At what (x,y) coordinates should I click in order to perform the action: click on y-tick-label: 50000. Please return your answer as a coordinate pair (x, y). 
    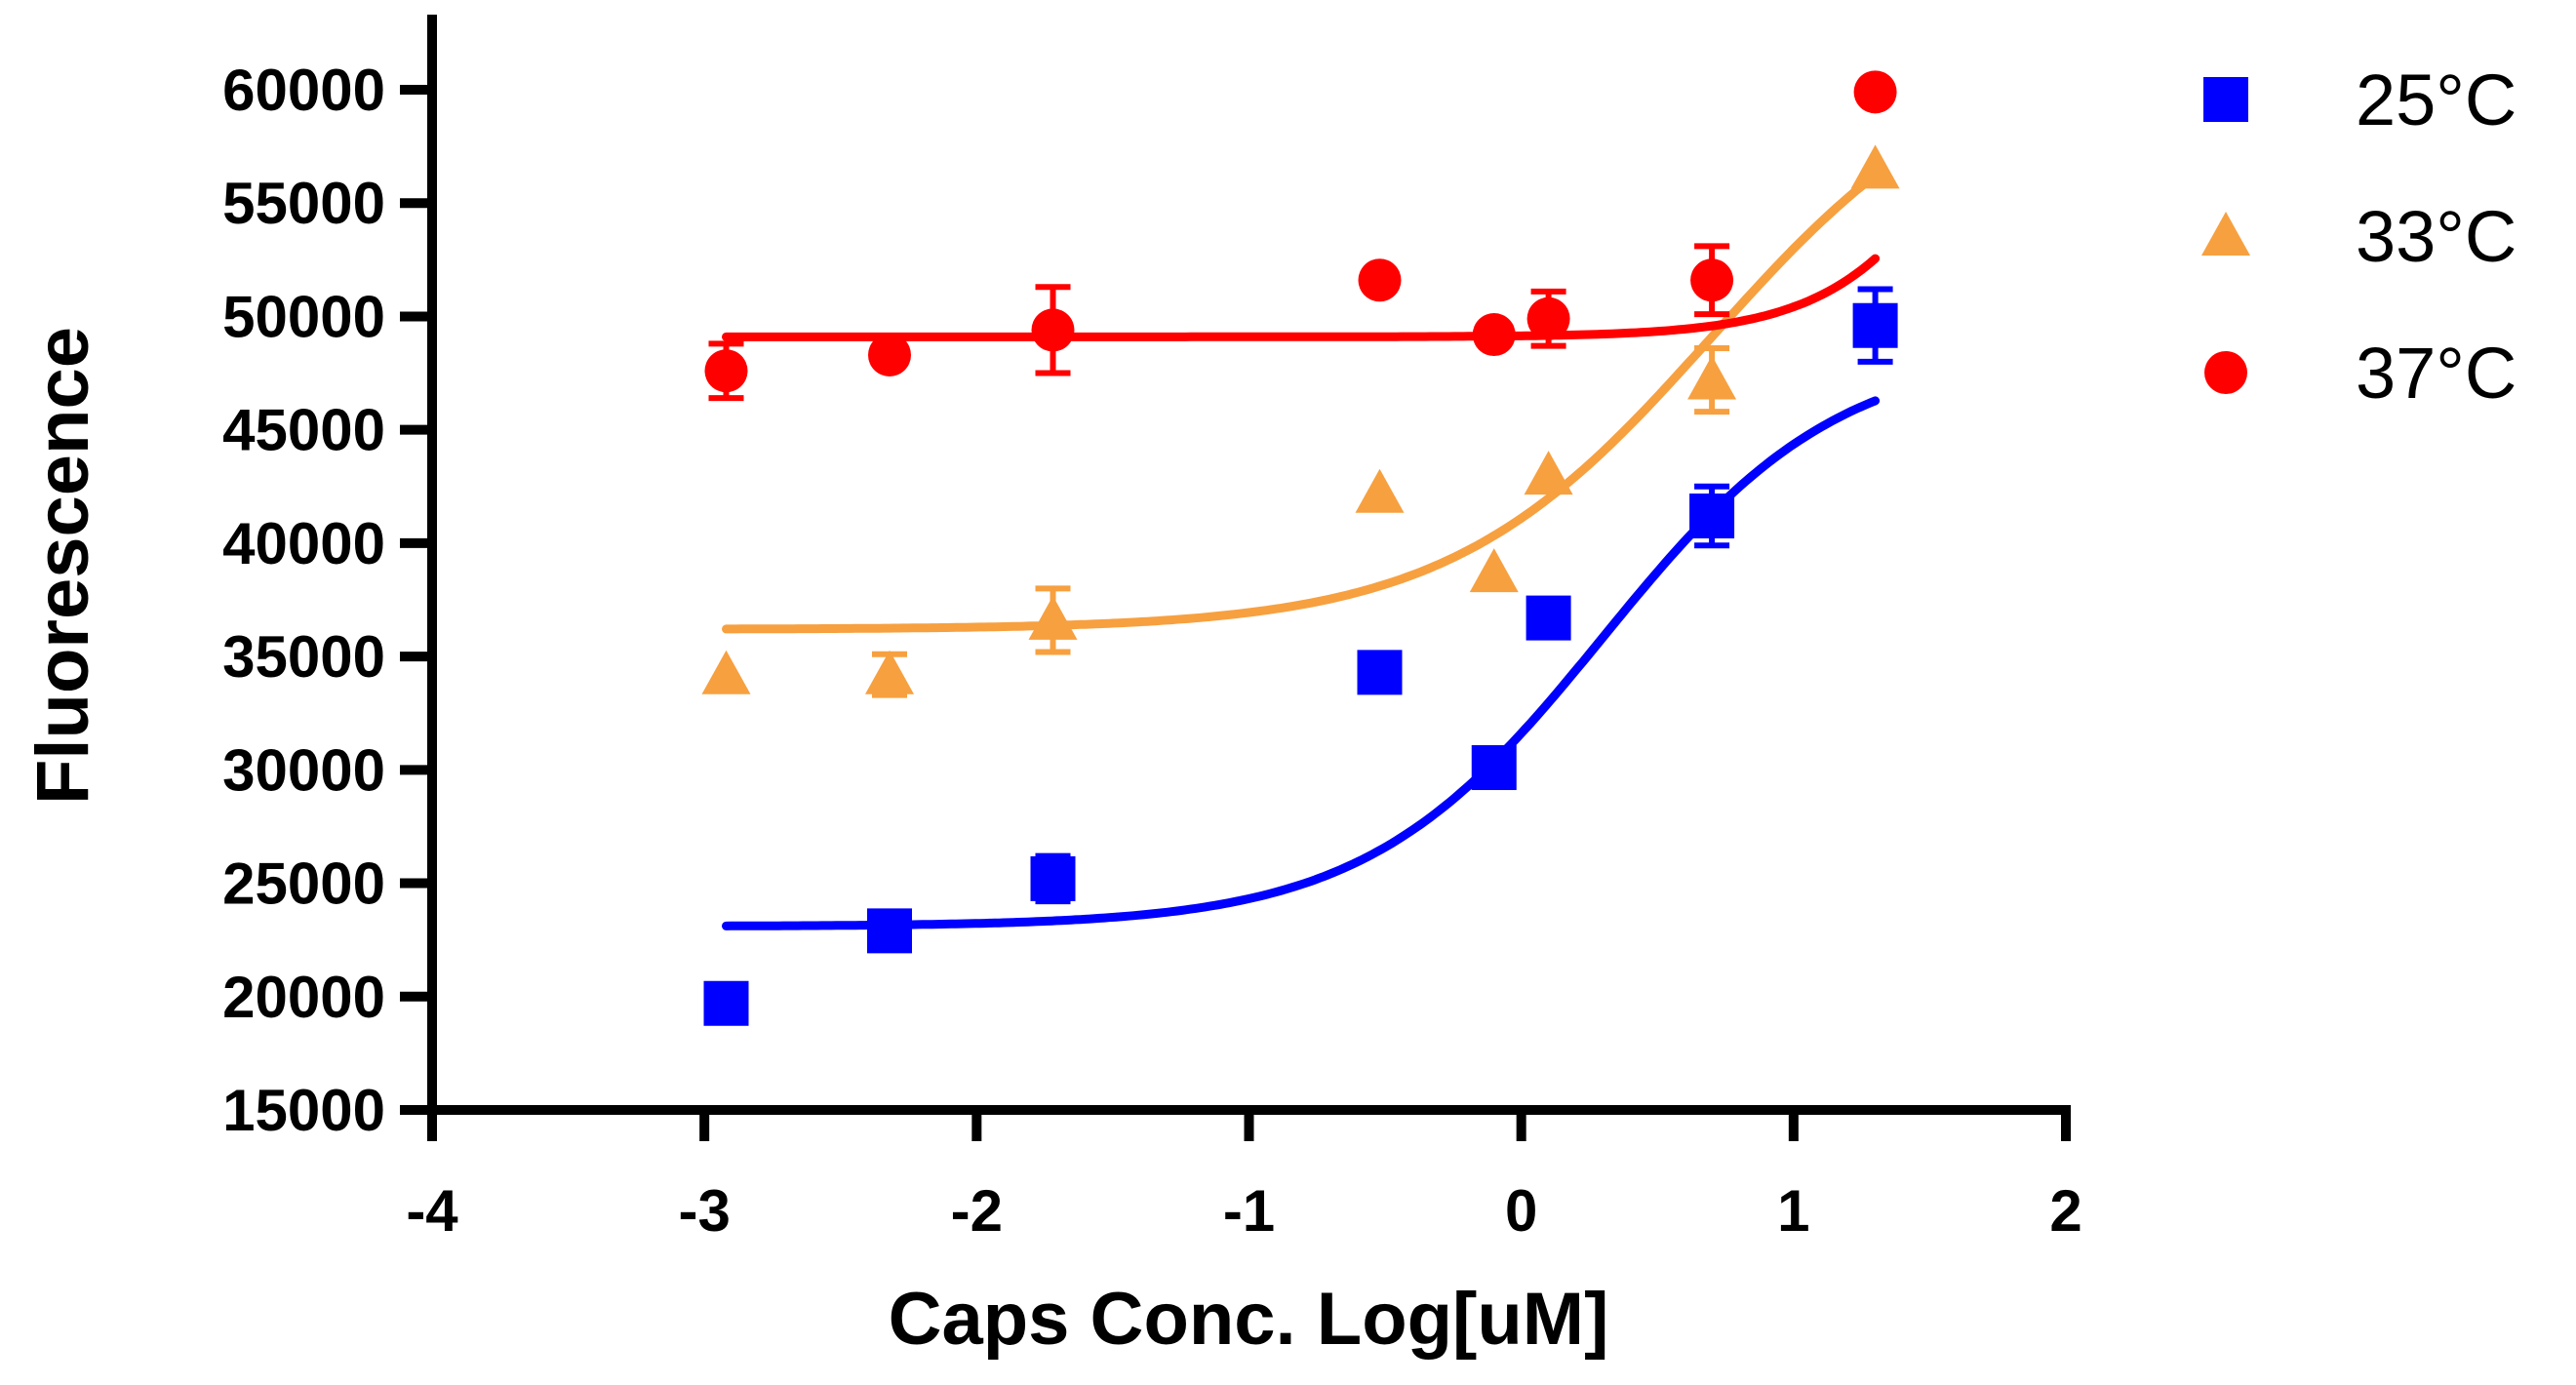
    Looking at the image, I should click on (303, 316).